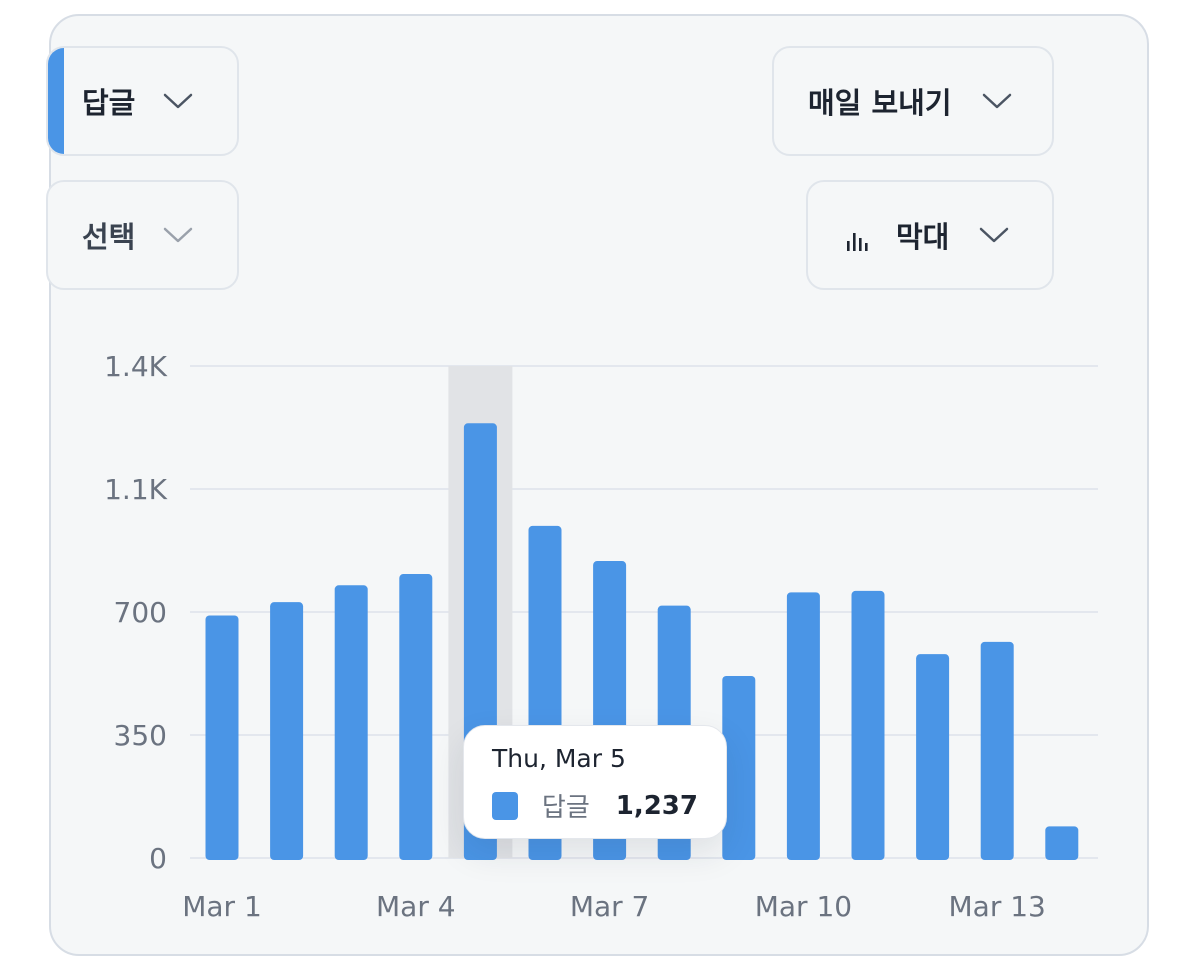 This screenshot has height=976, width=1200. Describe the element at coordinates (595, 782) in the screenshot. I see `chart-tooltip: Thu, Mar 5 답글 1,237` at that location.